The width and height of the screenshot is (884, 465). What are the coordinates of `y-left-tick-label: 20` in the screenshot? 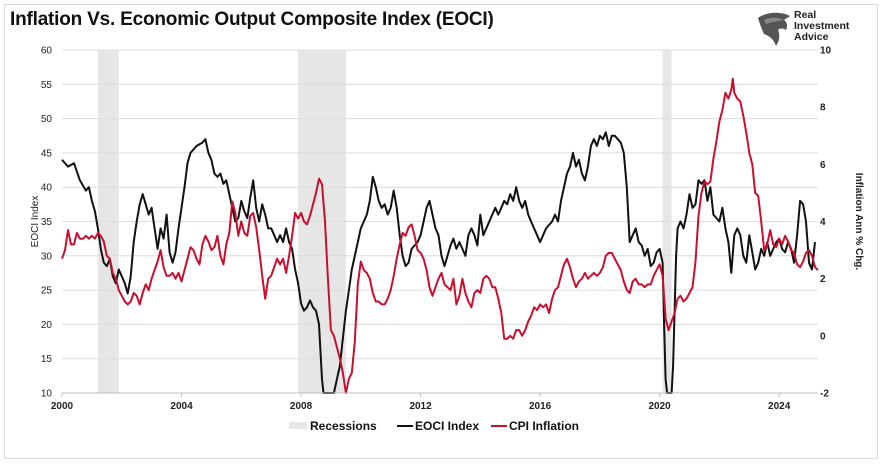 It's located at (47, 325).